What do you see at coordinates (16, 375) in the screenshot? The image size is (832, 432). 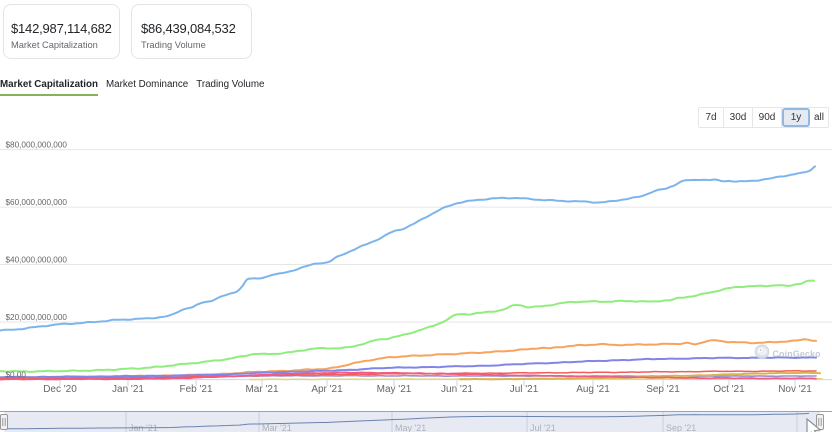 I see `svg-text: $0.00` at bounding box center [16, 375].